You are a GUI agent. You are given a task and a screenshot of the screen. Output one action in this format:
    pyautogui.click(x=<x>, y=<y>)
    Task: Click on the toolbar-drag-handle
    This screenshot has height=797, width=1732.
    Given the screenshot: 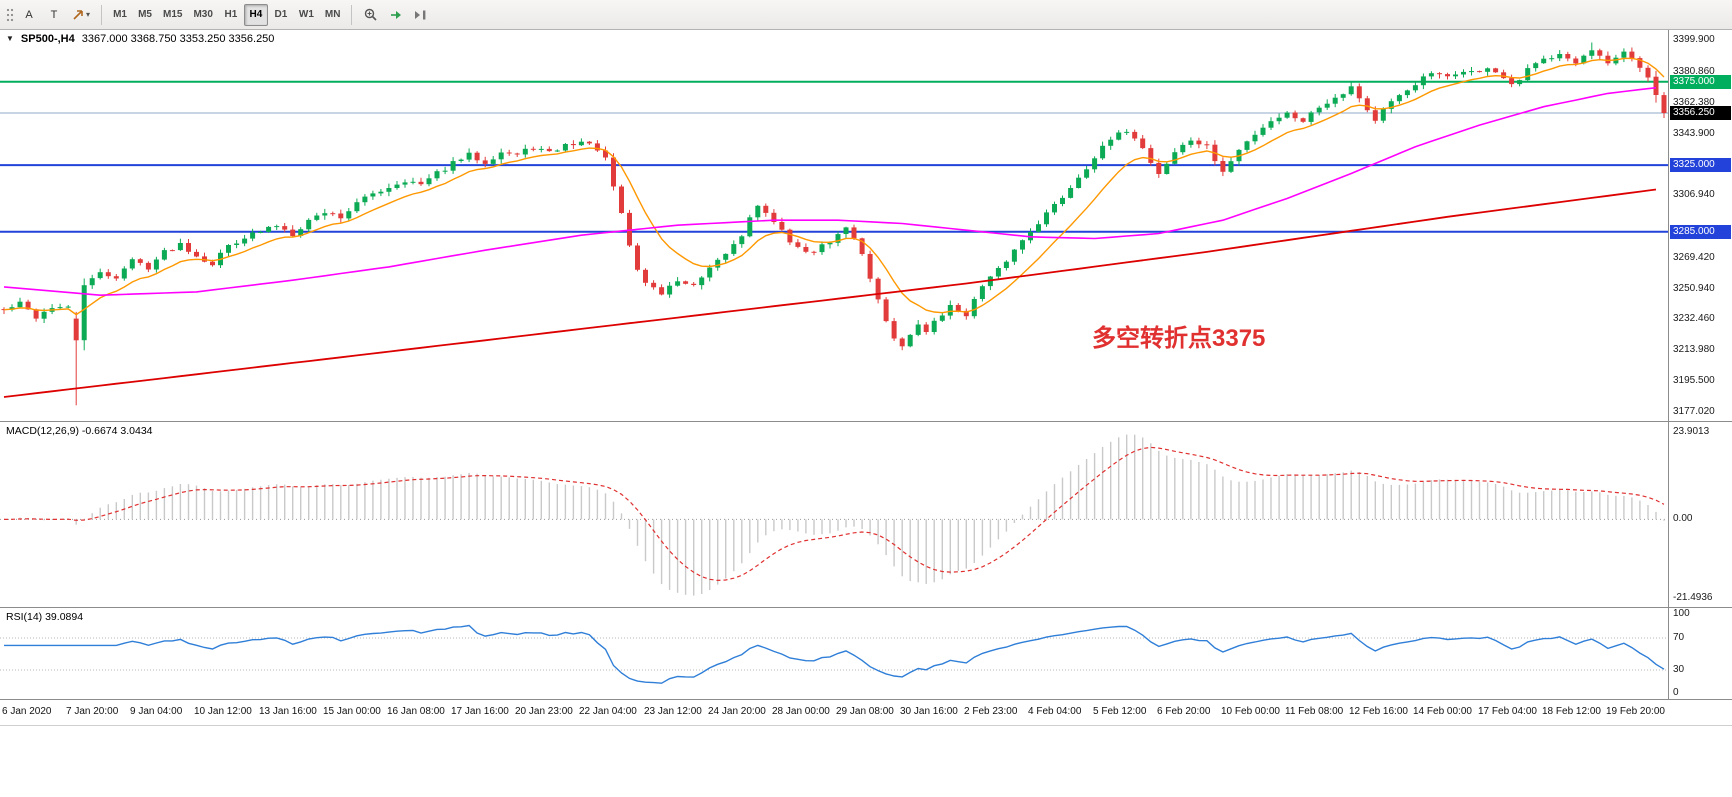 What is the action you would take?
    pyautogui.click(x=9, y=15)
    